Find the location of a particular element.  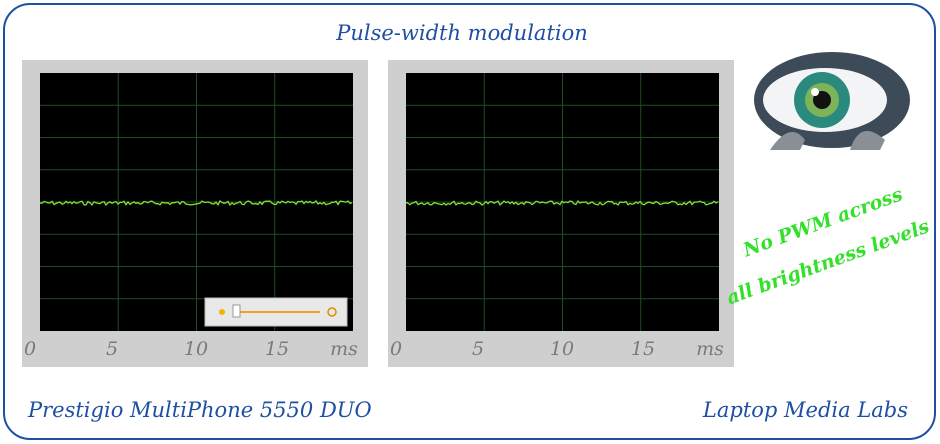

device-name: Prestigio MultiPhone 5550 DUO is located at coordinates (199, 410).